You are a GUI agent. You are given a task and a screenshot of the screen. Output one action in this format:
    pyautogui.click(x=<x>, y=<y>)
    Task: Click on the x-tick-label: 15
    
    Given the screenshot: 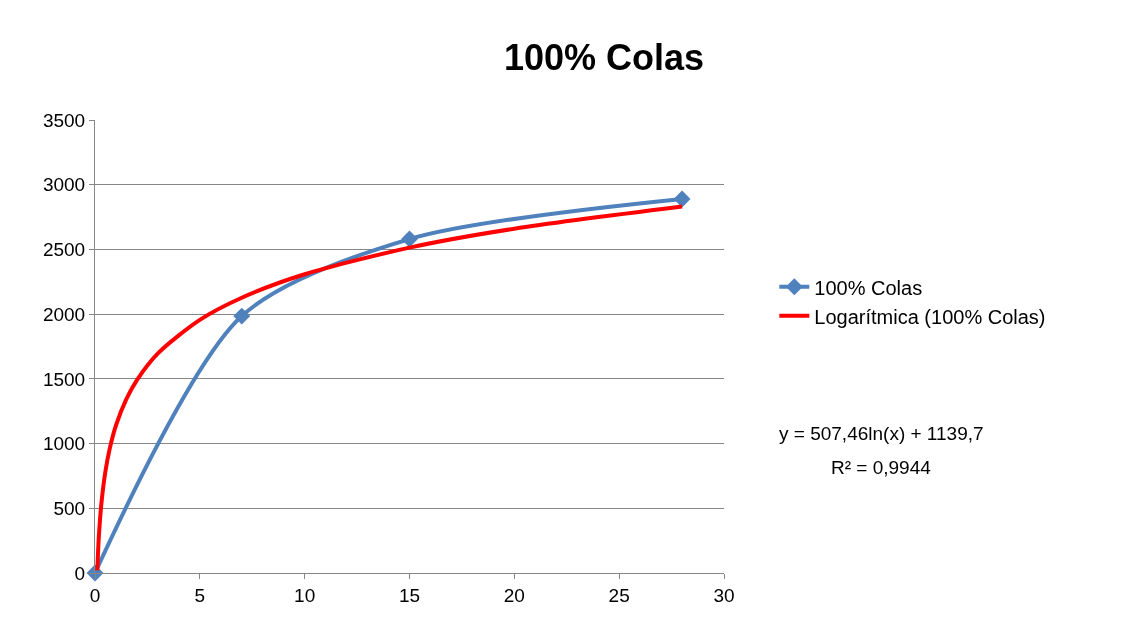 What is the action you would take?
    pyautogui.click(x=409, y=595)
    